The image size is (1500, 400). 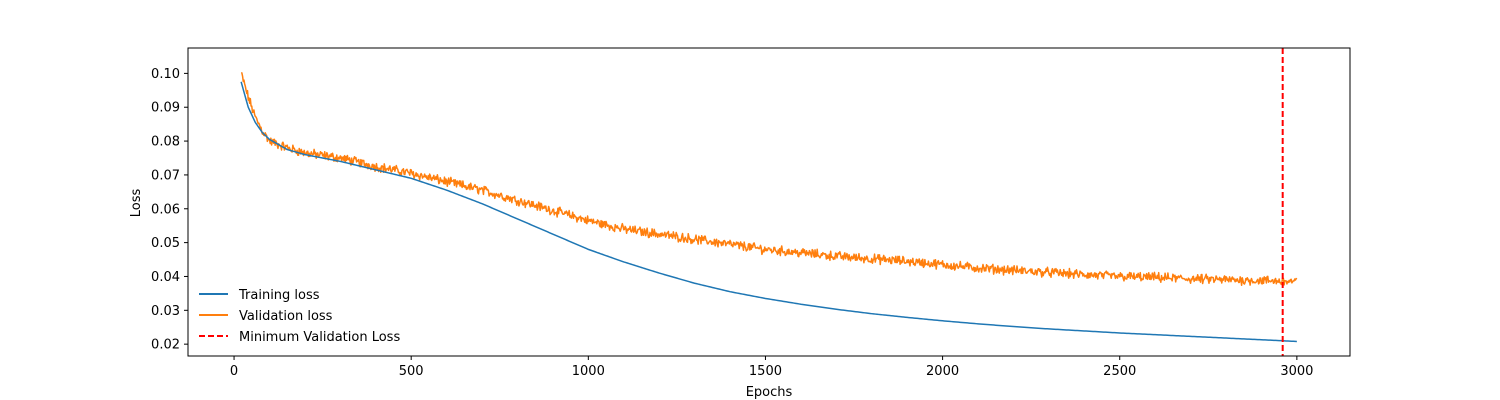 I want to click on x-axis-ticks: 0 500 1000 1500 2000 2500 3000, so click(x=771, y=367).